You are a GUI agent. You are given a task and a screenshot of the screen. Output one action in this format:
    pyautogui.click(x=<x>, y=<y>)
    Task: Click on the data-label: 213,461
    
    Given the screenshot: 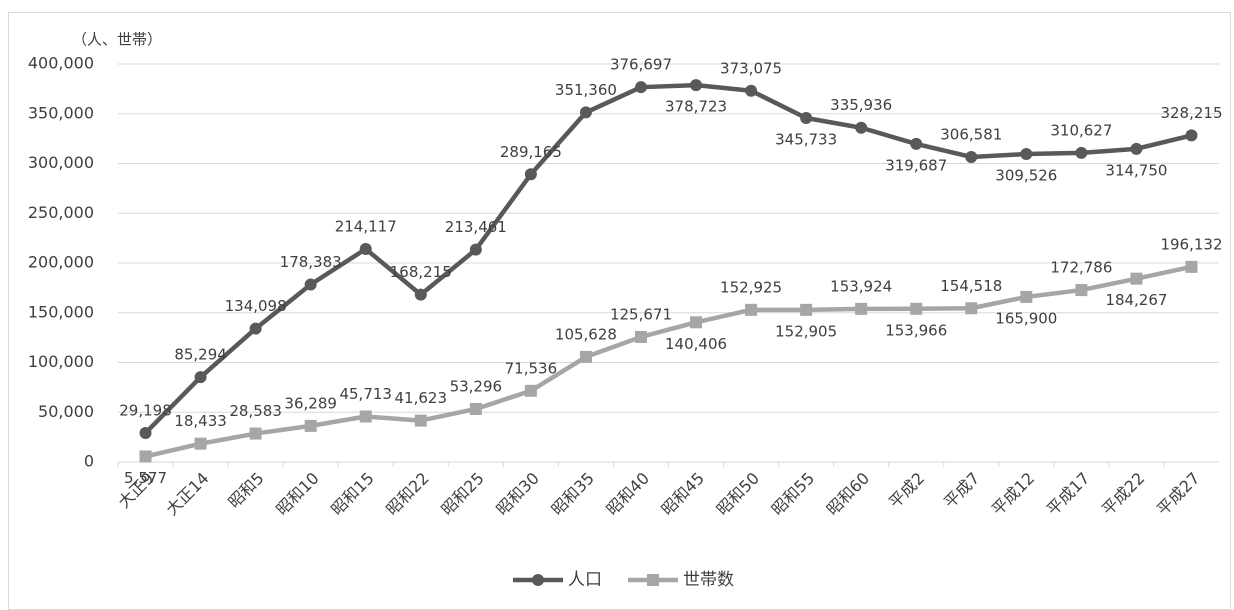 What is the action you would take?
    pyautogui.click(x=476, y=227)
    